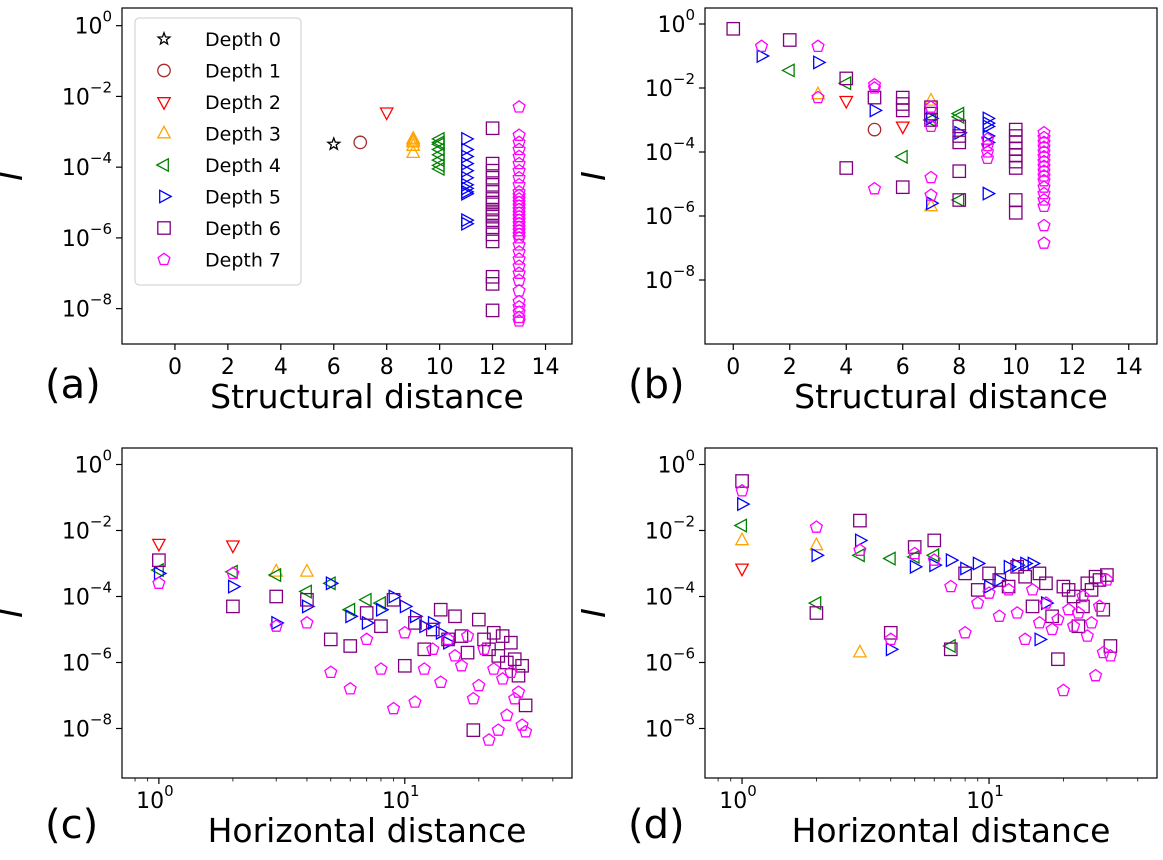 The image size is (1163, 860). I want to click on legend-label: Depth 1, so click(243, 72).